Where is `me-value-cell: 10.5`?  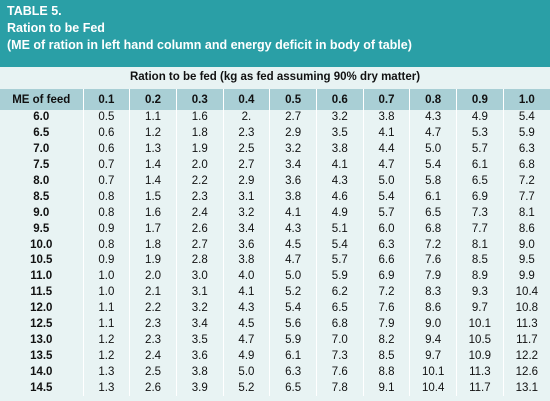 me-value-cell: 10.5 is located at coordinates (42, 261).